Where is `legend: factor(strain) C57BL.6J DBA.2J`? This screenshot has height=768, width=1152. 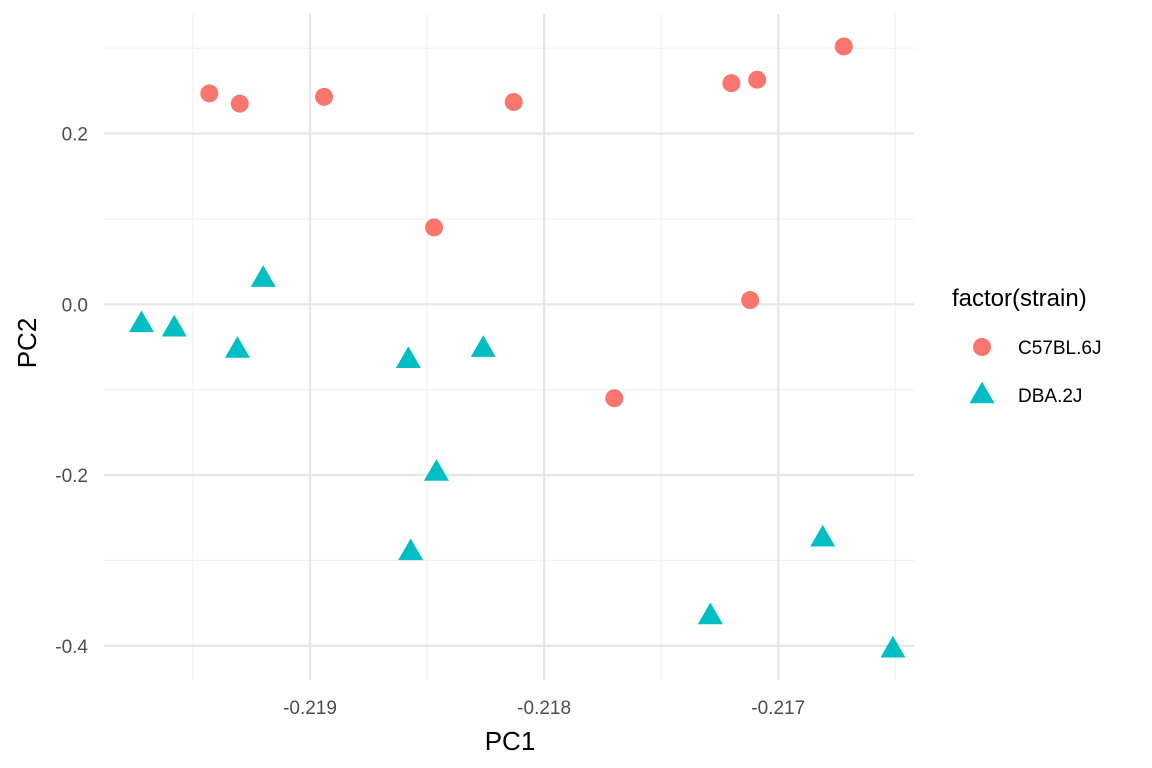 legend: factor(strain) C57BL.6J DBA.2J is located at coordinates (1026, 346).